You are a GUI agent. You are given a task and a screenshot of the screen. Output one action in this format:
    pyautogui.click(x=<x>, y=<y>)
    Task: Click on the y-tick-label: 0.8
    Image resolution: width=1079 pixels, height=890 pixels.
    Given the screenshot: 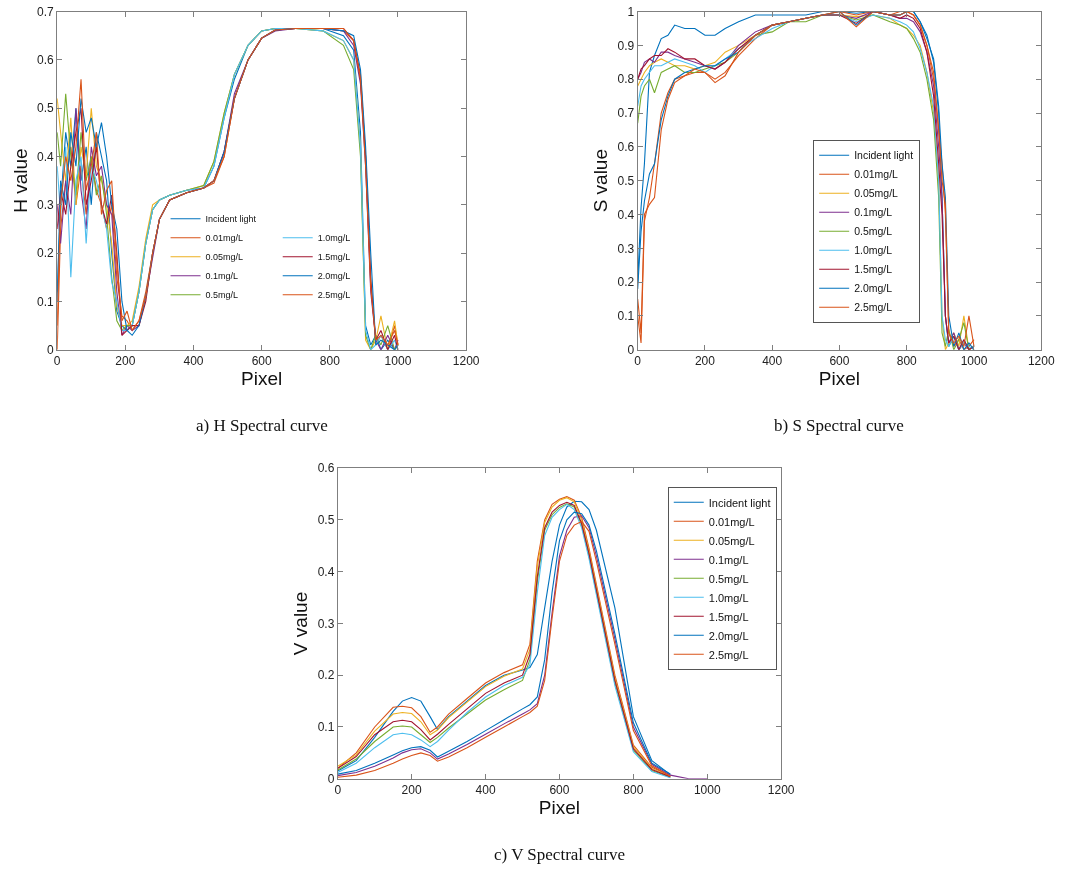 What is the action you would take?
    pyautogui.click(x=626, y=79)
    